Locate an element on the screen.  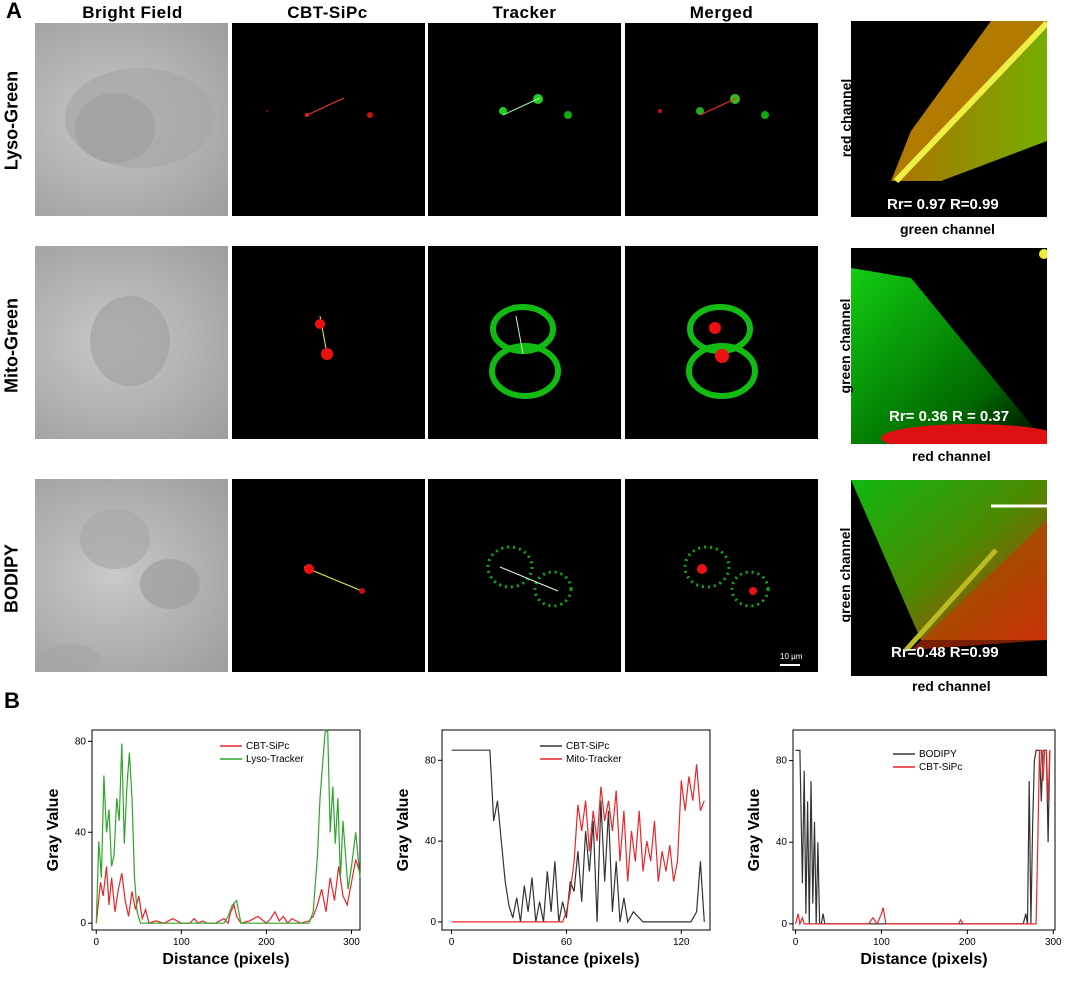
legend-label: BODIPY is located at coordinates (938, 754).